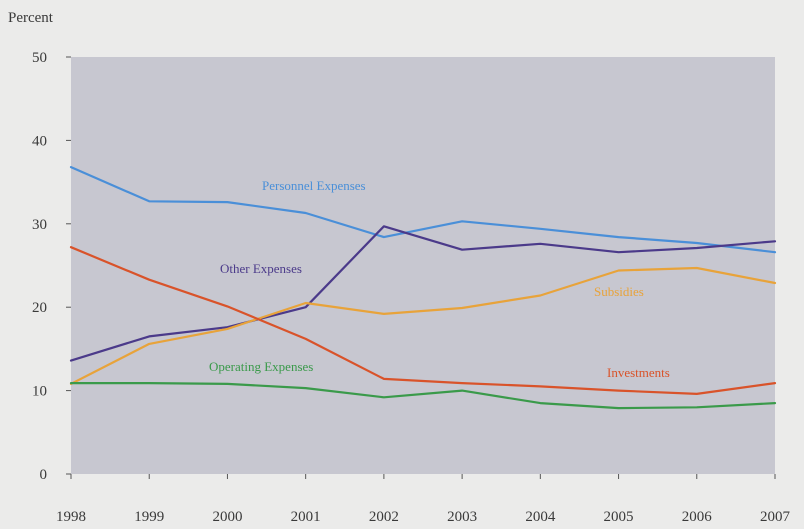 The height and width of the screenshot is (529, 804). I want to click on y-tick-label: 50, so click(39, 58).